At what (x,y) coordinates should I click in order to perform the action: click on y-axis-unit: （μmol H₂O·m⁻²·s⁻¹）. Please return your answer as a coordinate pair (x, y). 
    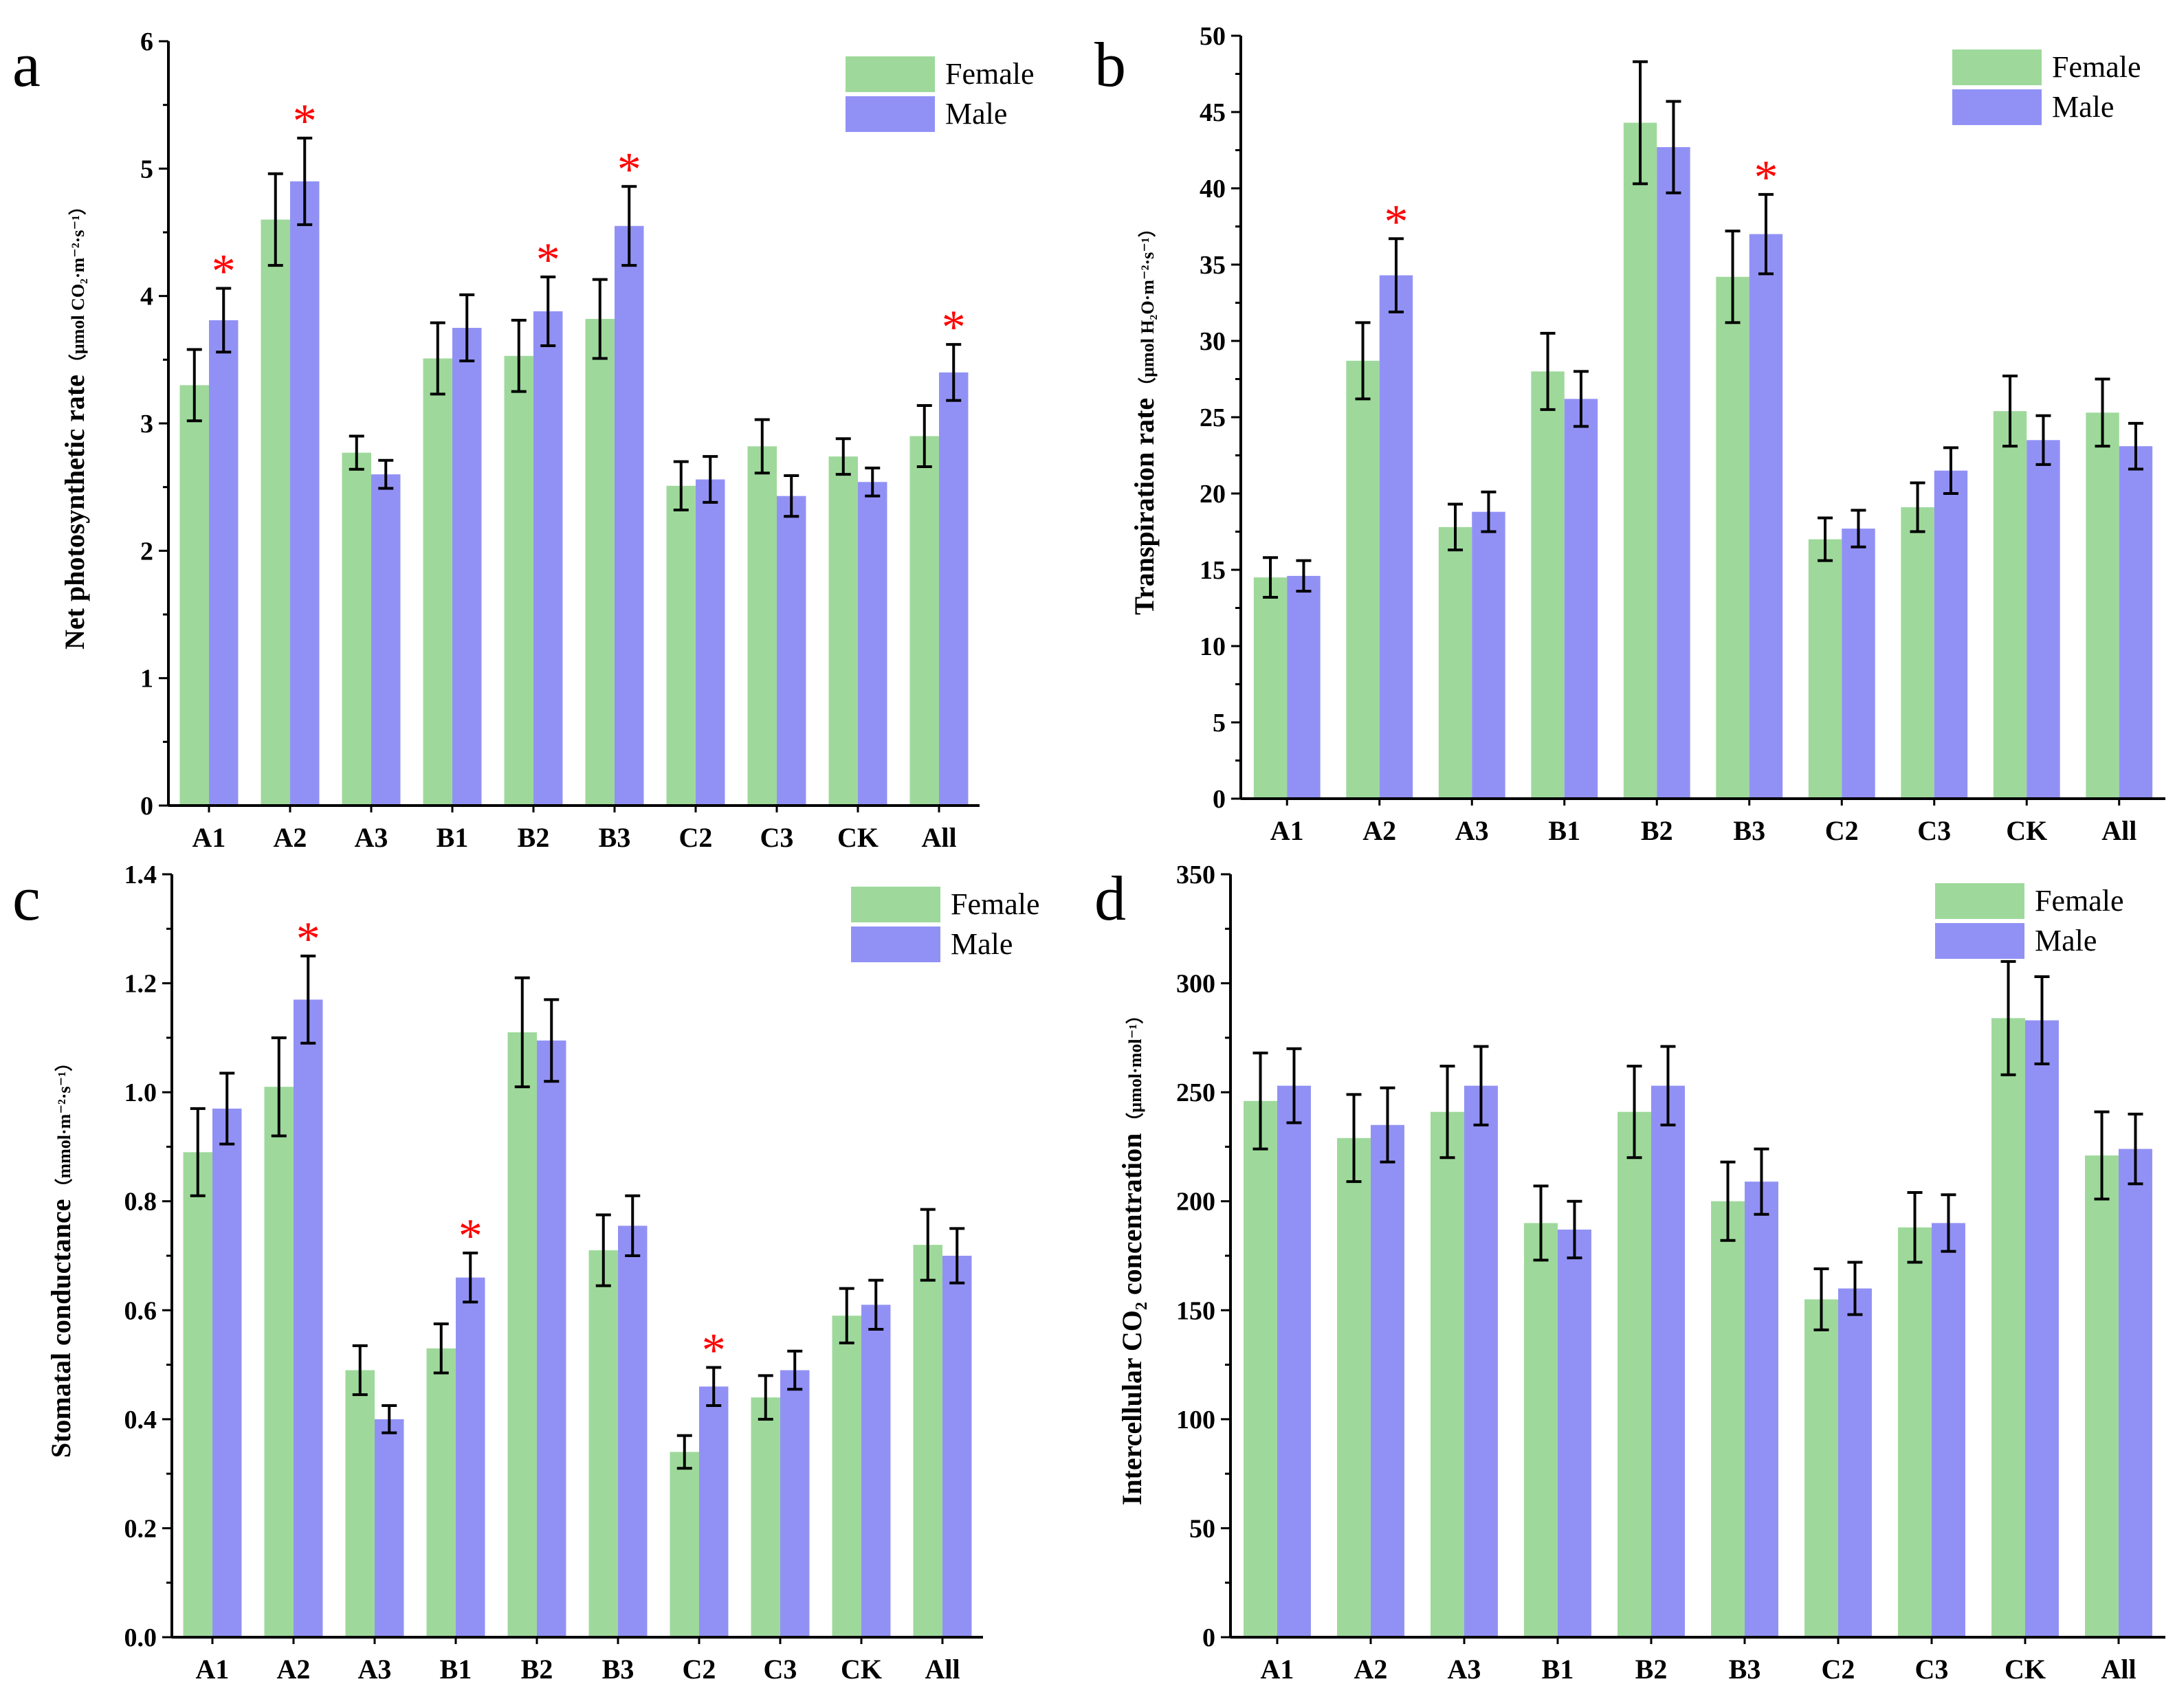
    Looking at the image, I should click on (1148, 307).